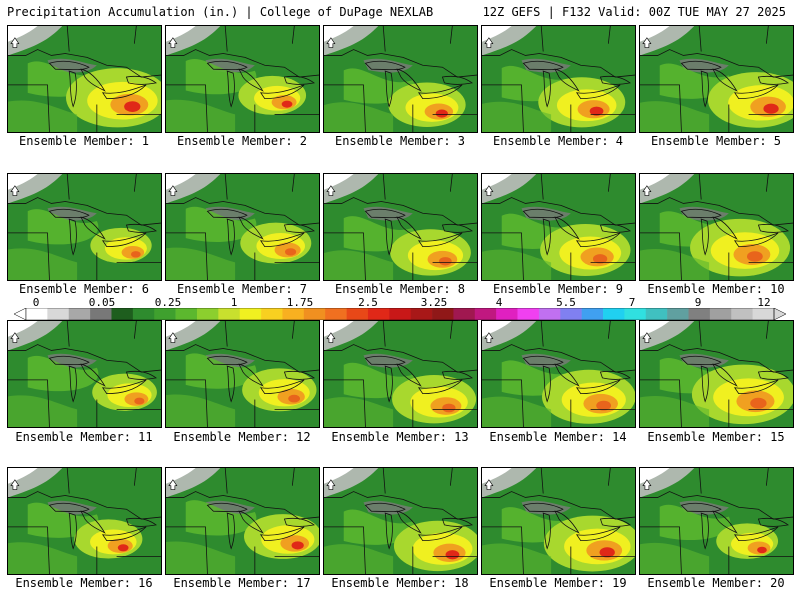  What do you see at coordinates (84, 583) in the screenshot?
I see `ensemble-member-label: Ensemble Member: 16` at bounding box center [84, 583].